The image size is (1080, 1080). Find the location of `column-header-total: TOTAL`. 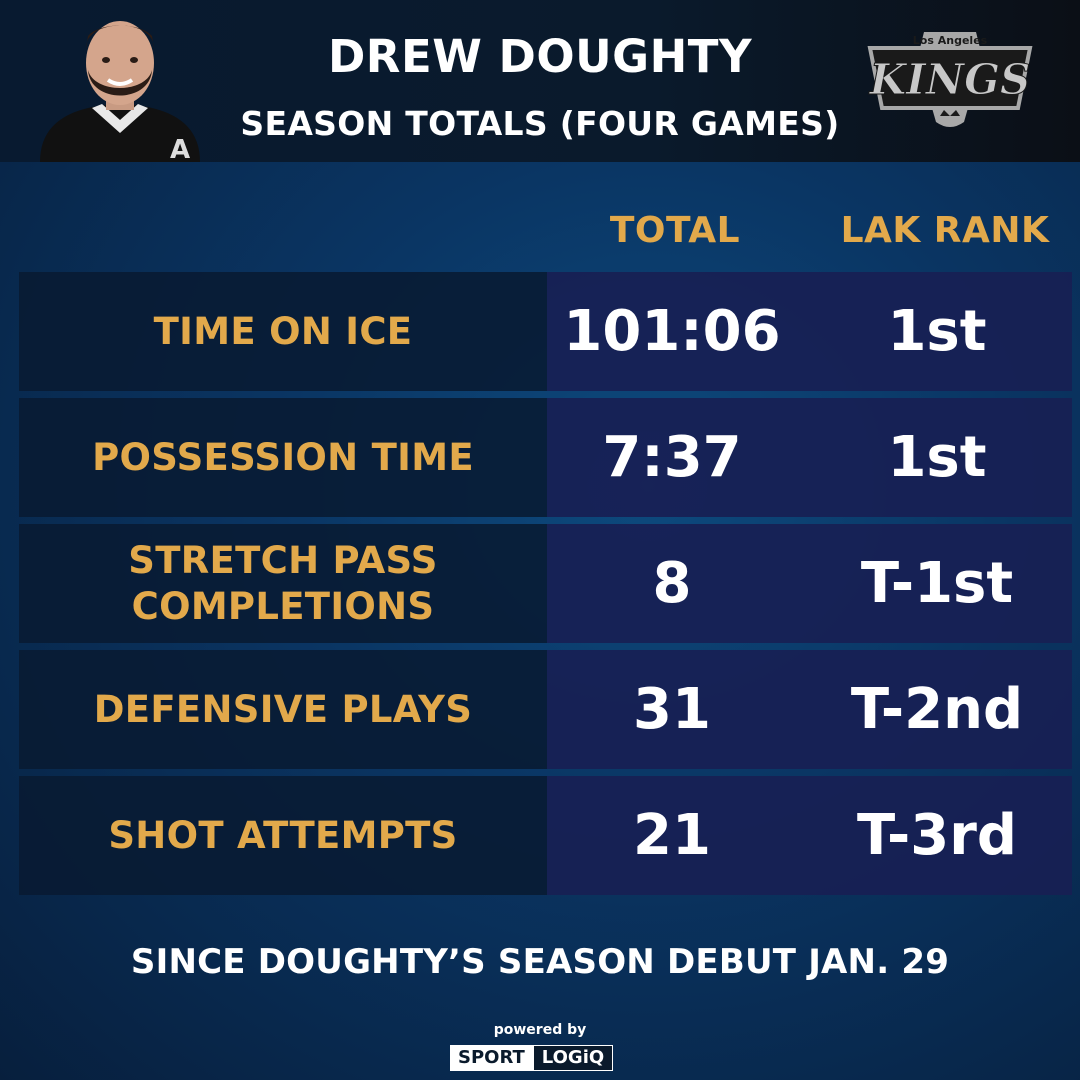

column-header-total: TOTAL is located at coordinates (675, 230).